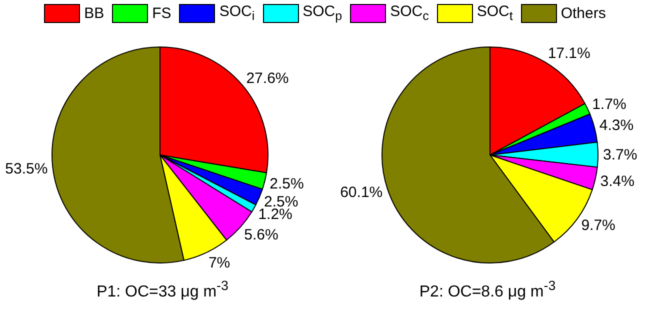 The width and height of the screenshot is (650, 323). What do you see at coordinates (237, 13) in the screenshot?
I see `legend-label: SOC$_{i}$` at bounding box center [237, 13].